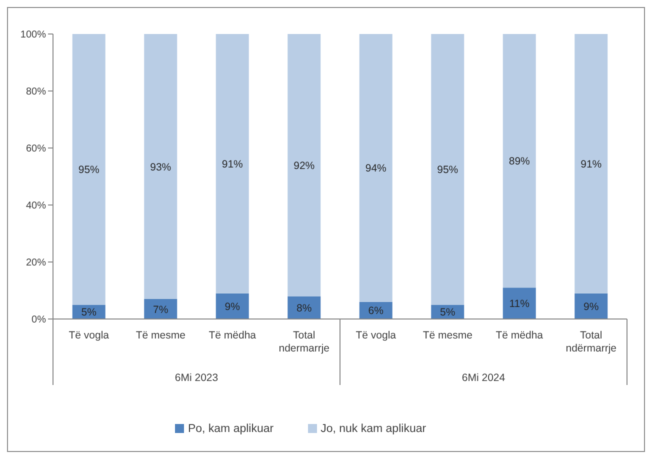  Describe the element at coordinates (36, 263) in the screenshot. I see `y-tick-label: 20%` at that location.